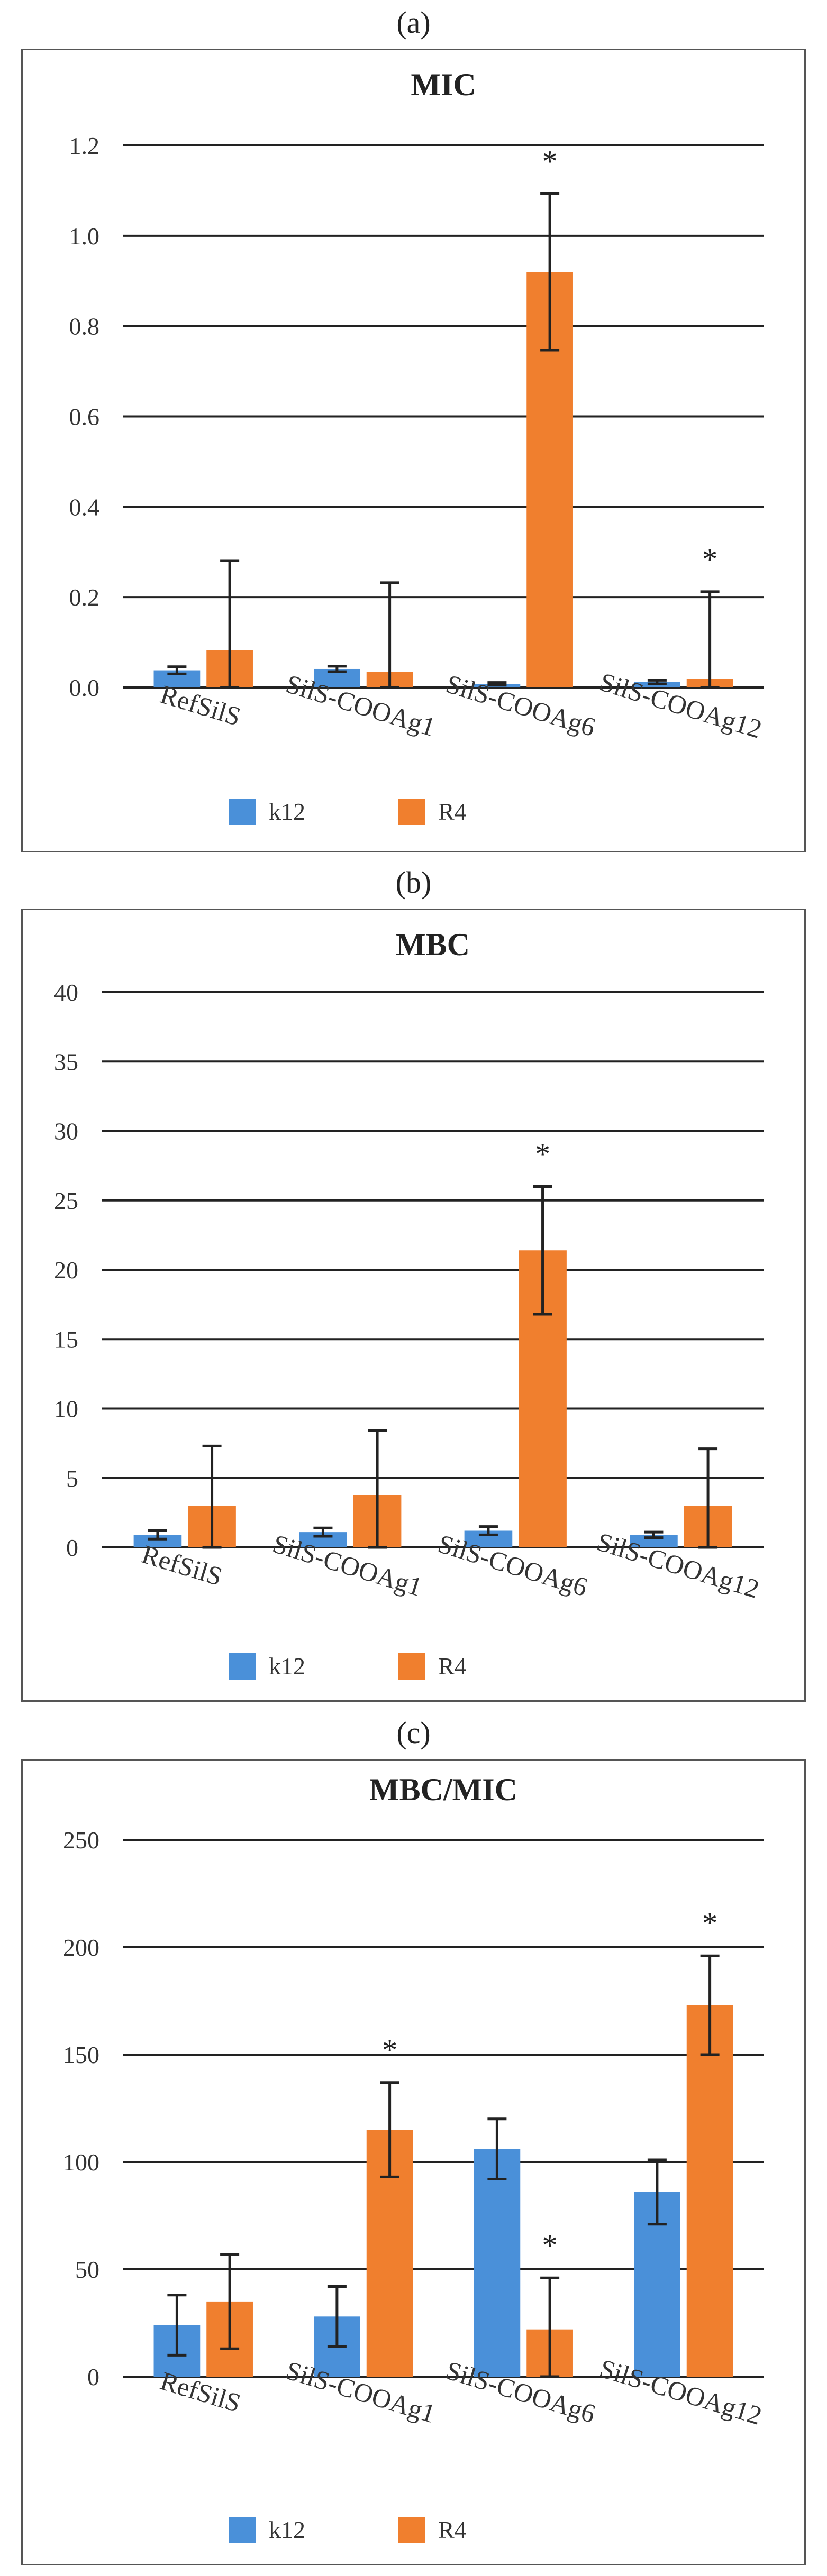  What do you see at coordinates (66, 1132) in the screenshot?
I see `y-tick-label: 30` at bounding box center [66, 1132].